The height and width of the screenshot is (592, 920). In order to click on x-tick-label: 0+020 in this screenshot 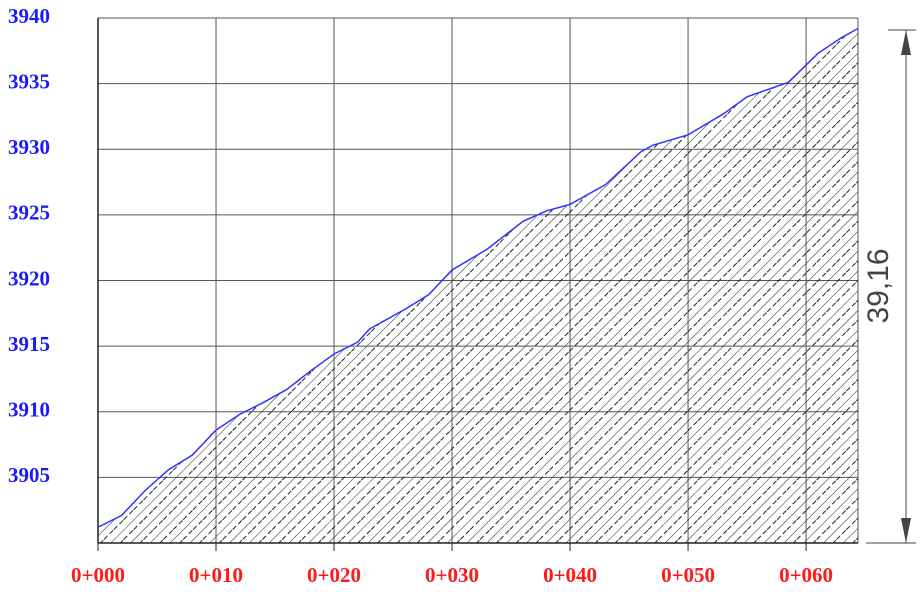, I will do `click(334, 575)`.